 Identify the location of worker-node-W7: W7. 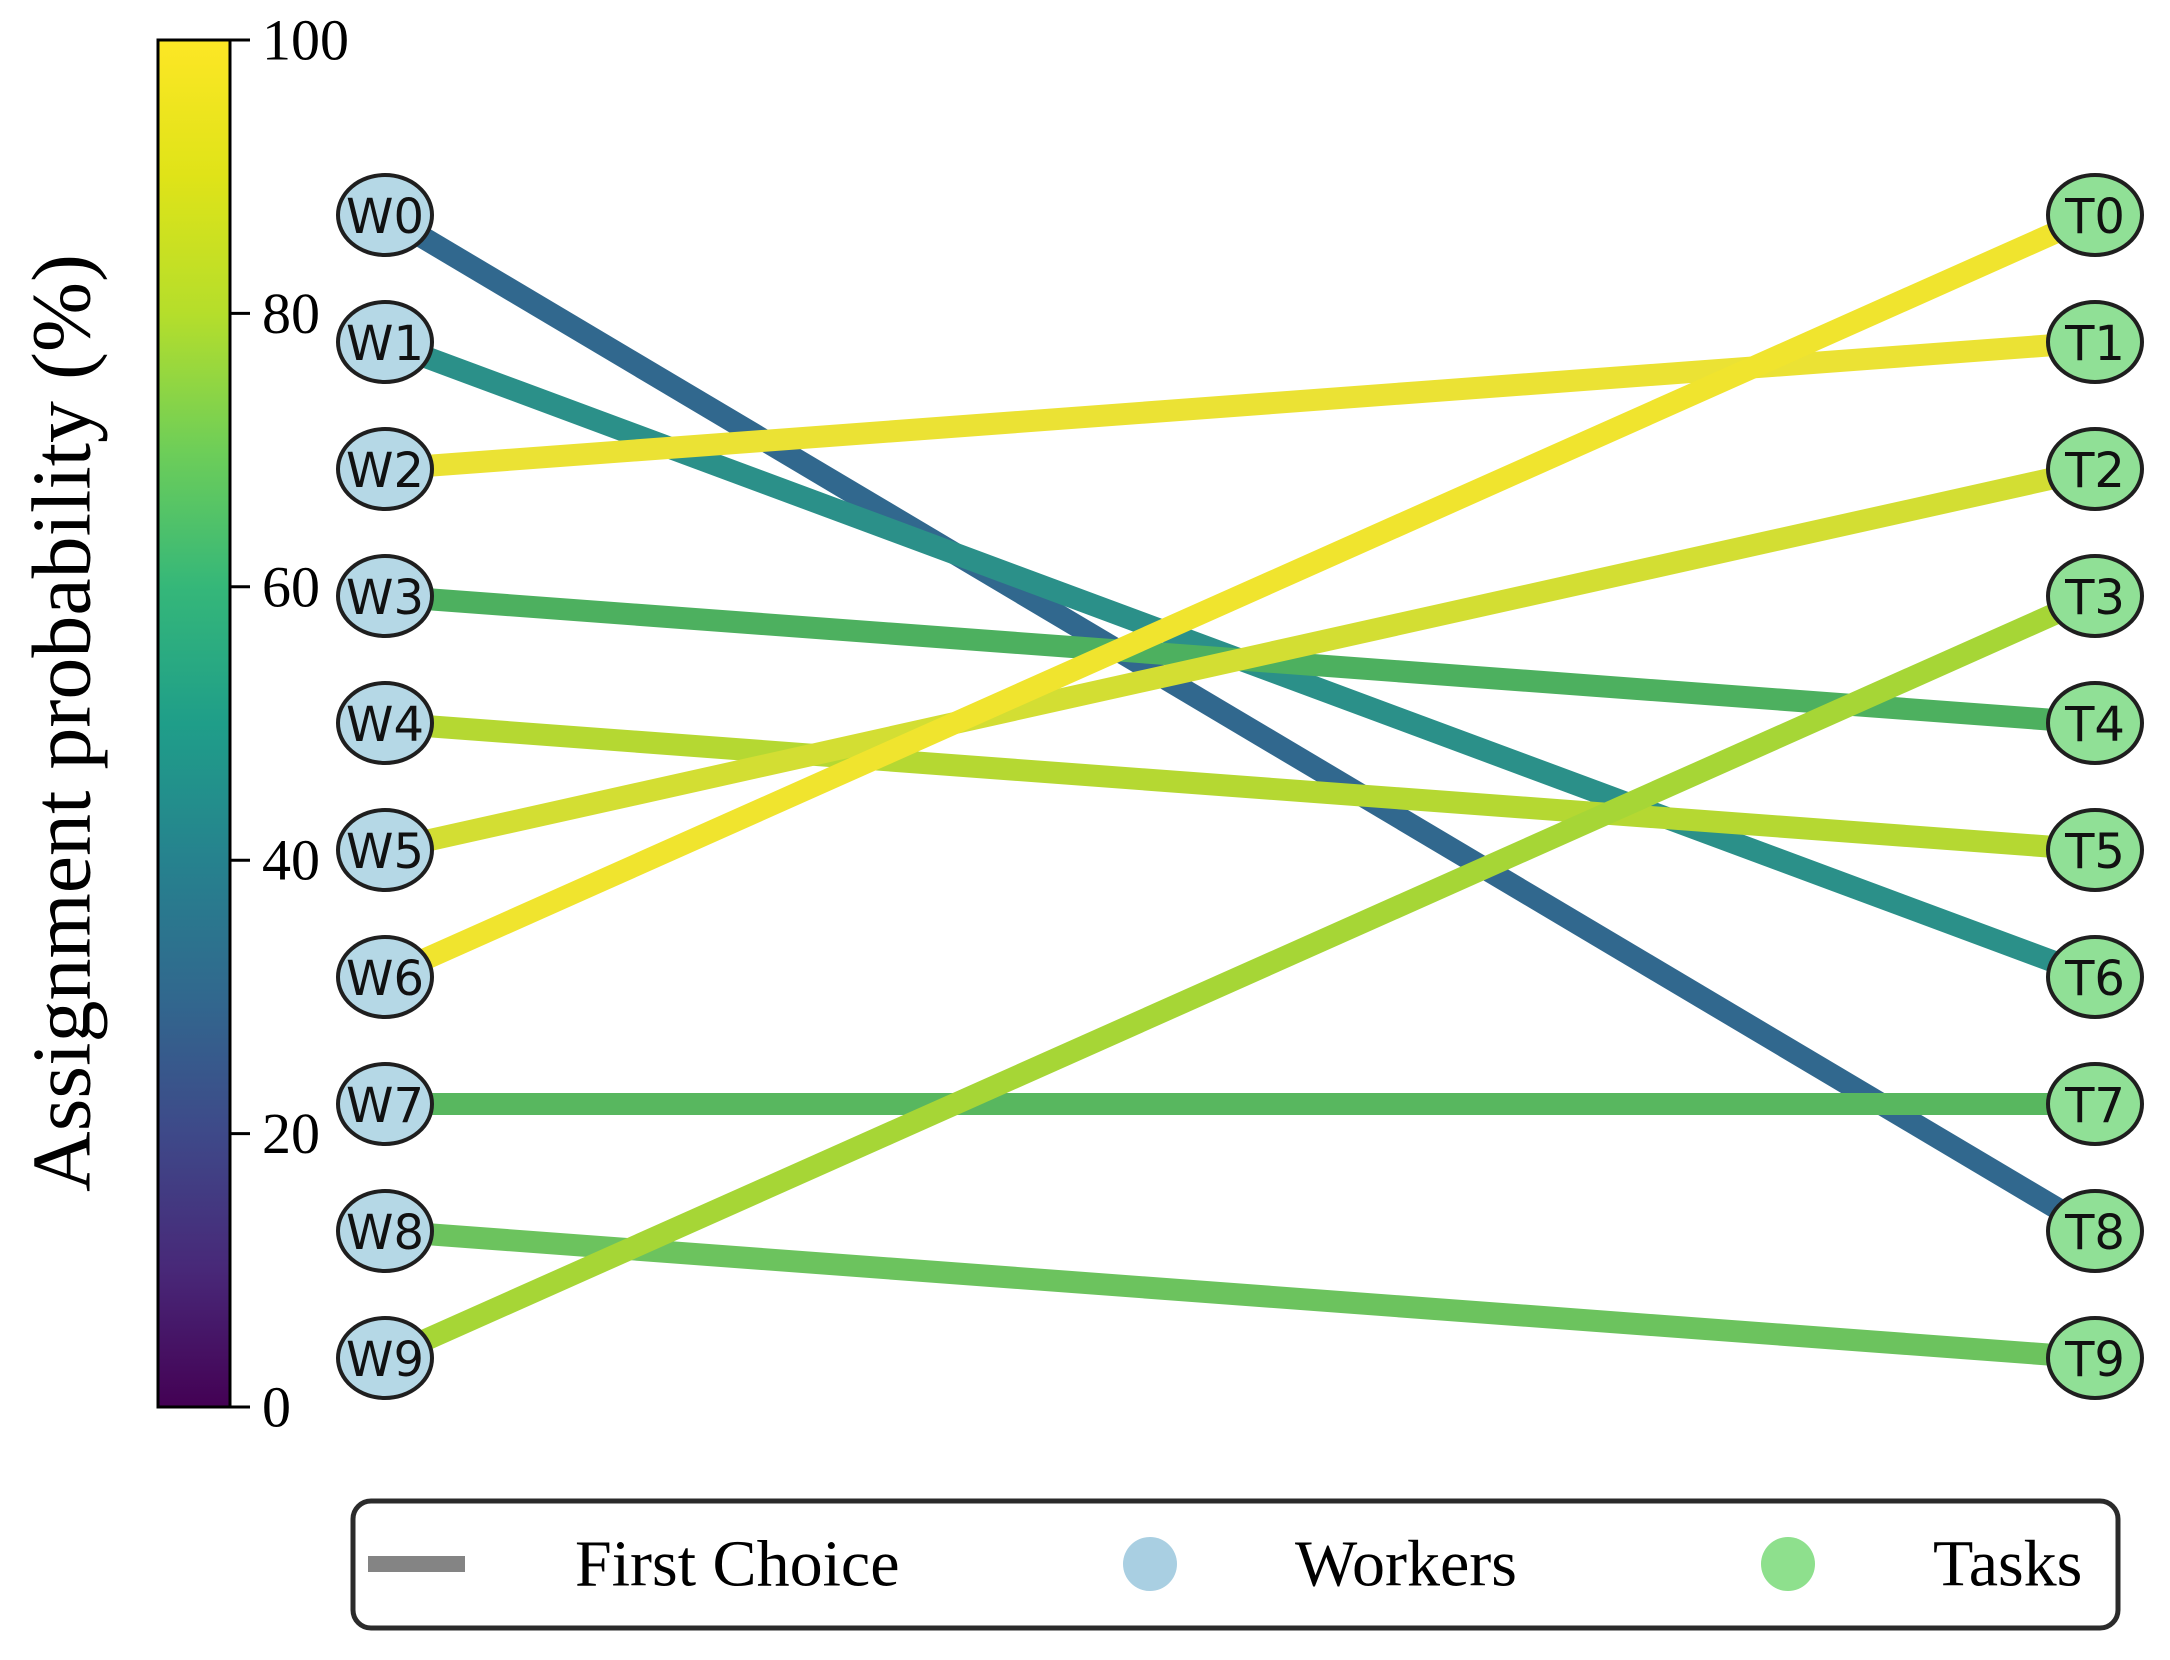
(385, 1104).